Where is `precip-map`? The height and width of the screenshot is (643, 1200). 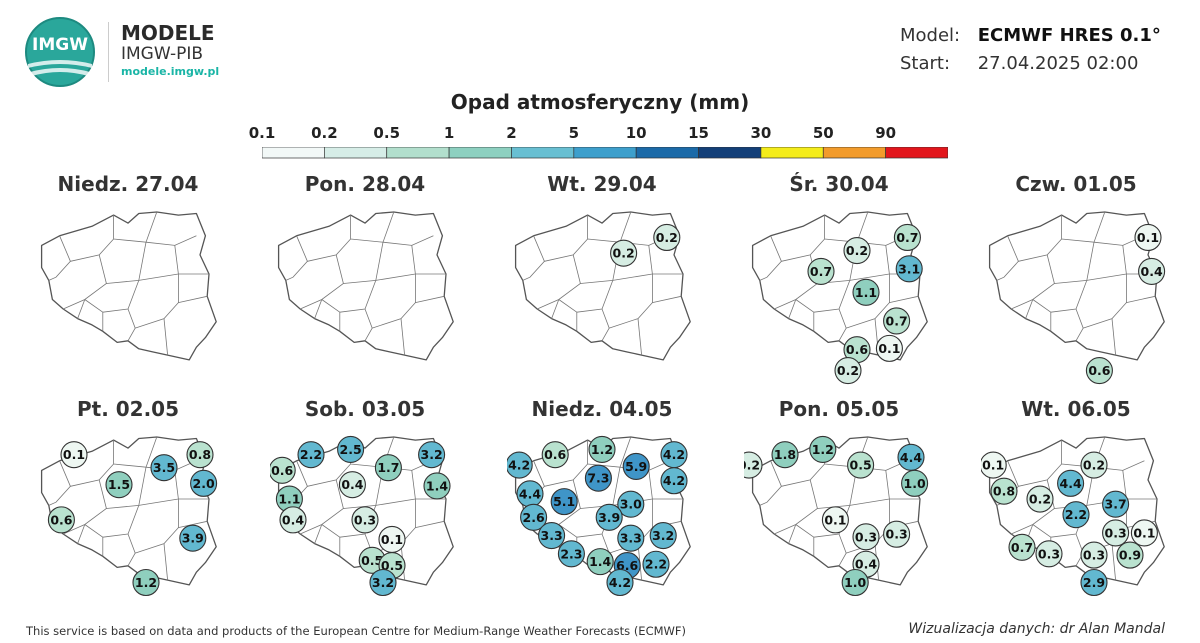 precip-map is located at coordinates (128, 286).